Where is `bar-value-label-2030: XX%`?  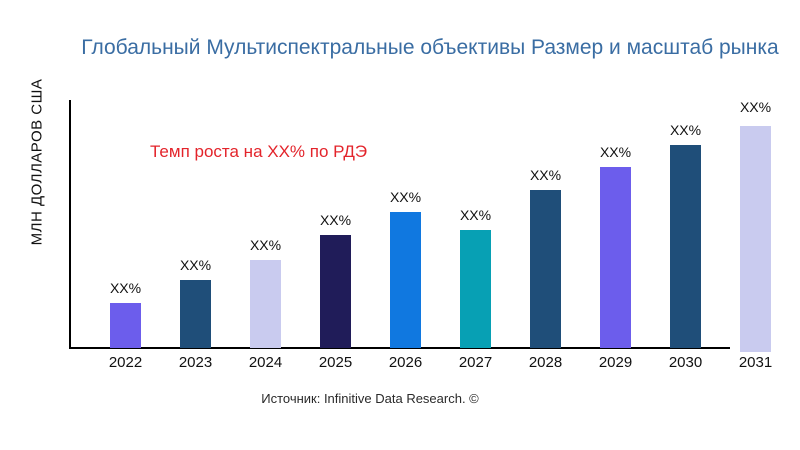
bar-value-label-2030: XX% is located at coordinates (685, 130).